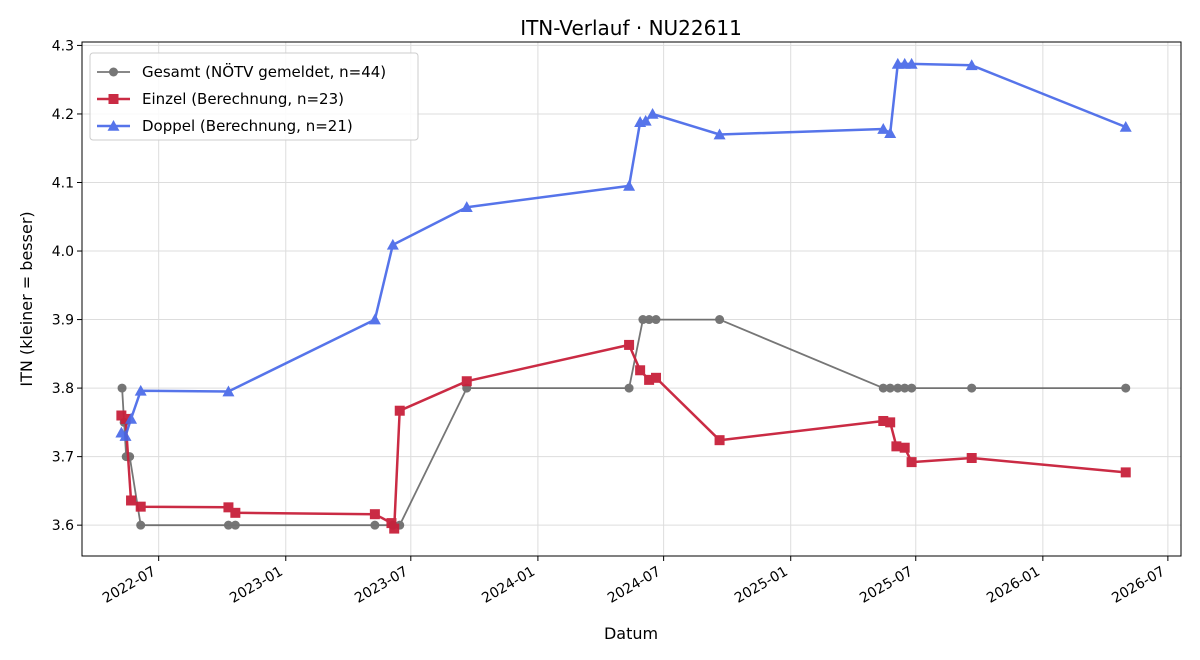 Image resolution: width=1200 pixels, height=660 pixels. I want to click on x-tick-label: 2024-07, so click(634, 585).